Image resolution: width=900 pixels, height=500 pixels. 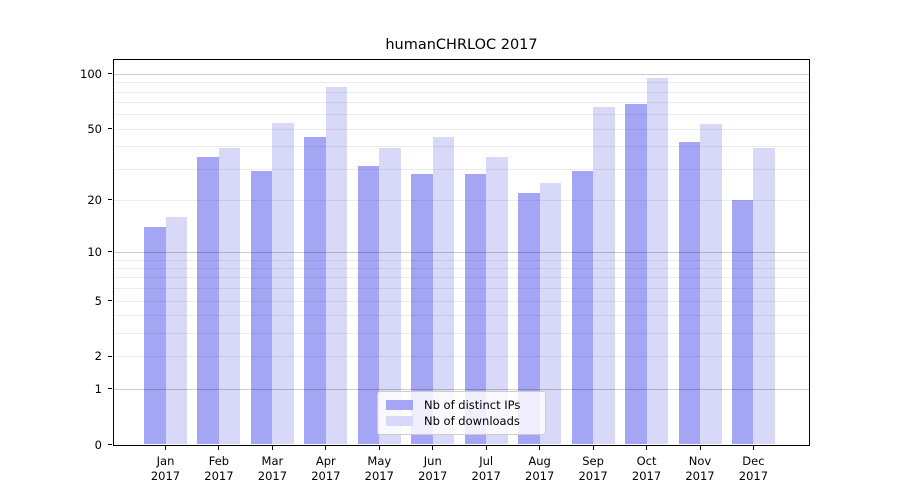 I want to click on x-tick-label-sep: Sep 2017, so click(x=593, y=468).